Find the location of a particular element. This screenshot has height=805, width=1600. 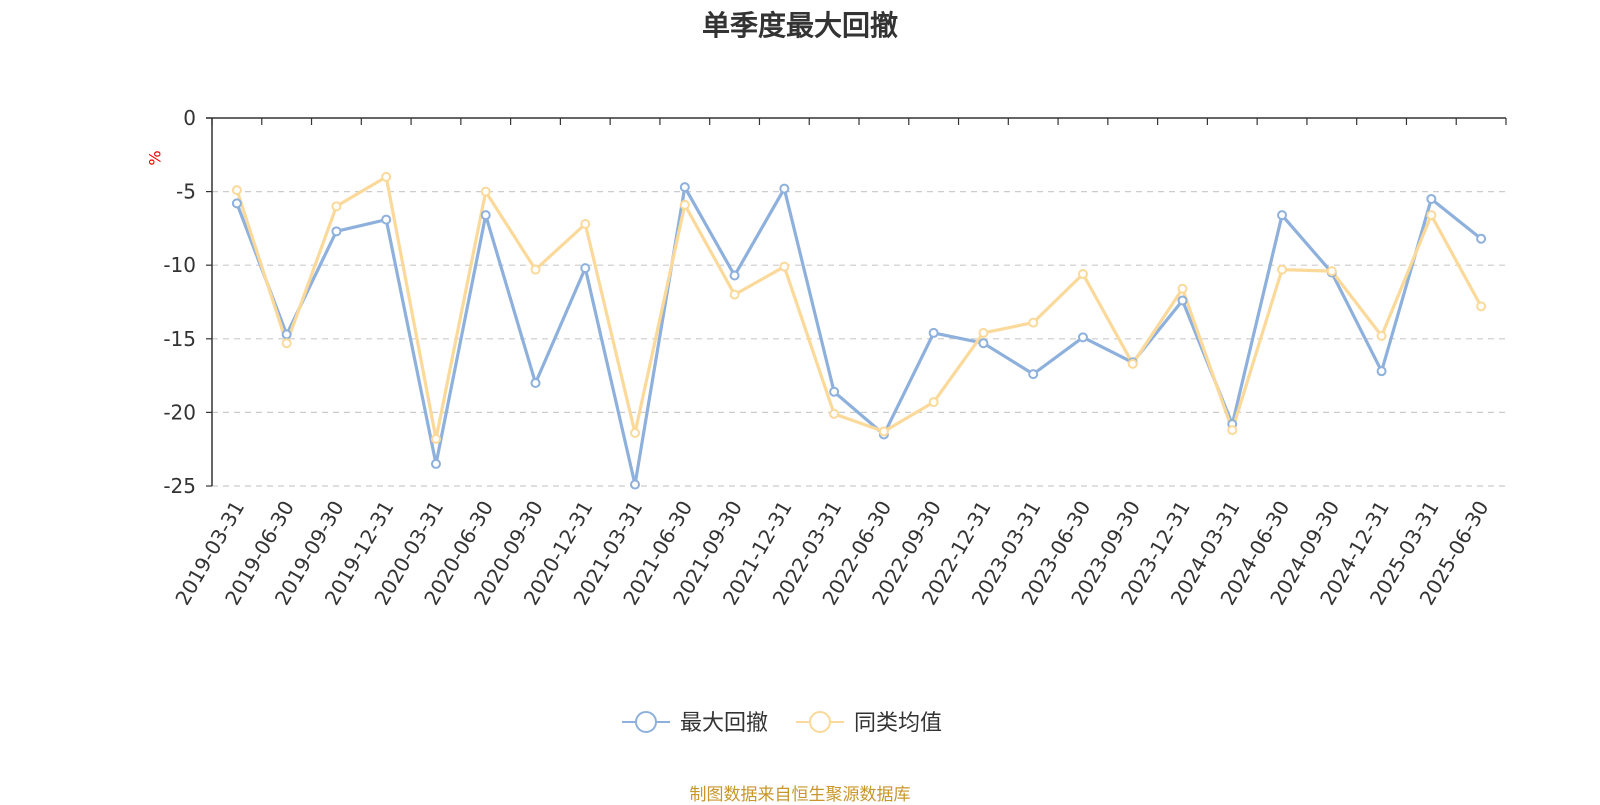

y-tick-label: -15 is located at coordinates (179, 339).